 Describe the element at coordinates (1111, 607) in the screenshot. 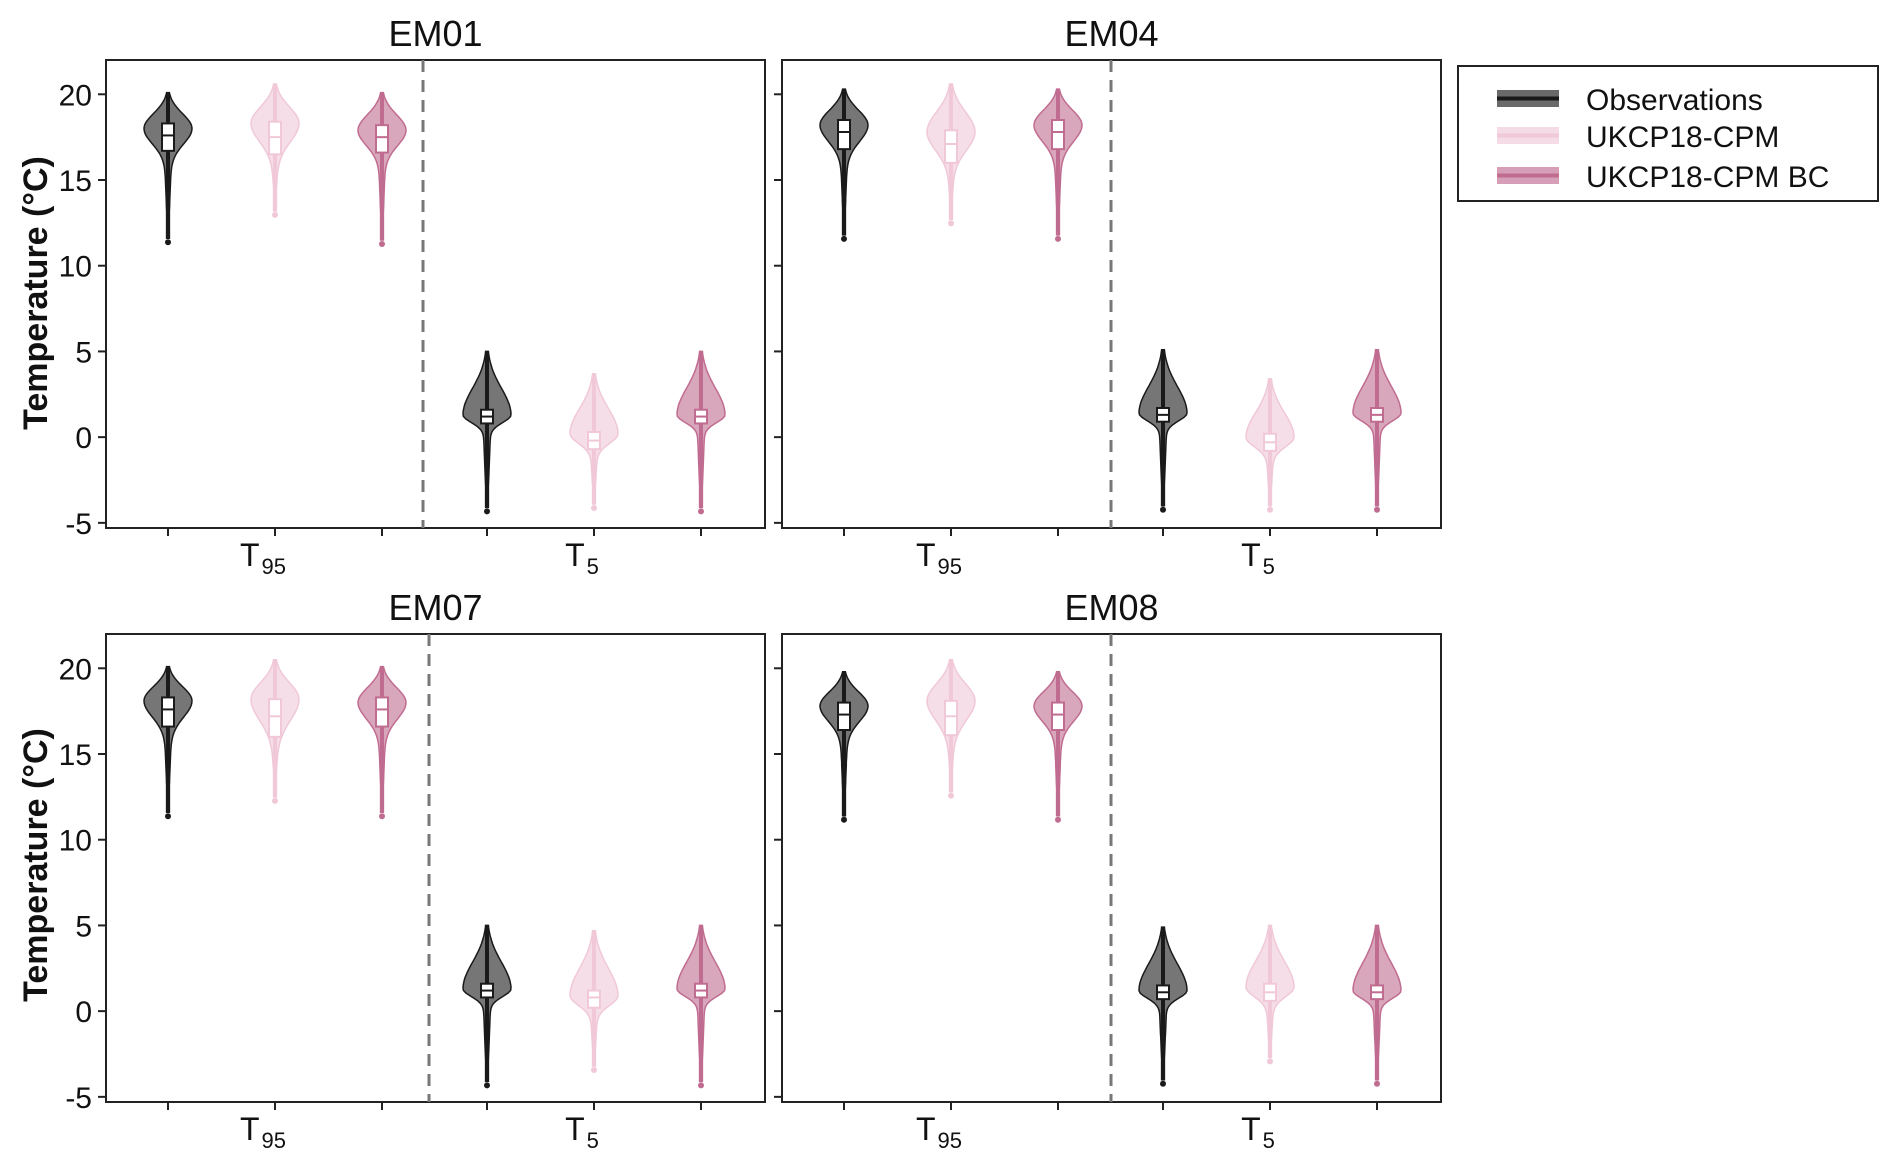

I see `panel-title: EM08` at that location.